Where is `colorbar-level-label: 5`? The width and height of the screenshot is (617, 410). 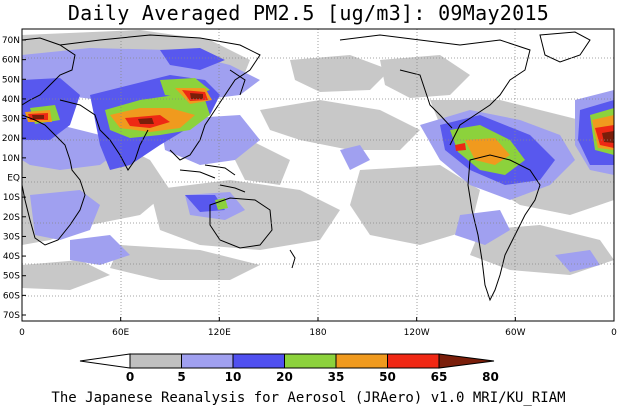 colorbar-level-label: 5 is located at coordinates (181, 377).